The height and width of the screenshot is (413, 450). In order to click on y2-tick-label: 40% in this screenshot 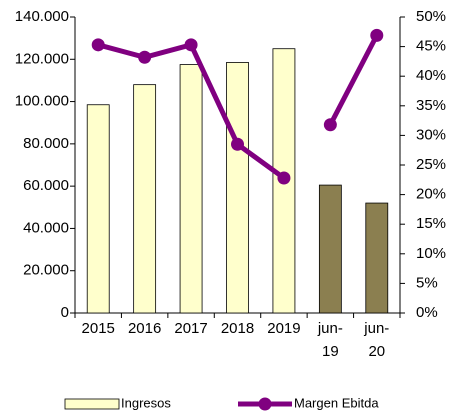, I will do `click(431, 75)`.